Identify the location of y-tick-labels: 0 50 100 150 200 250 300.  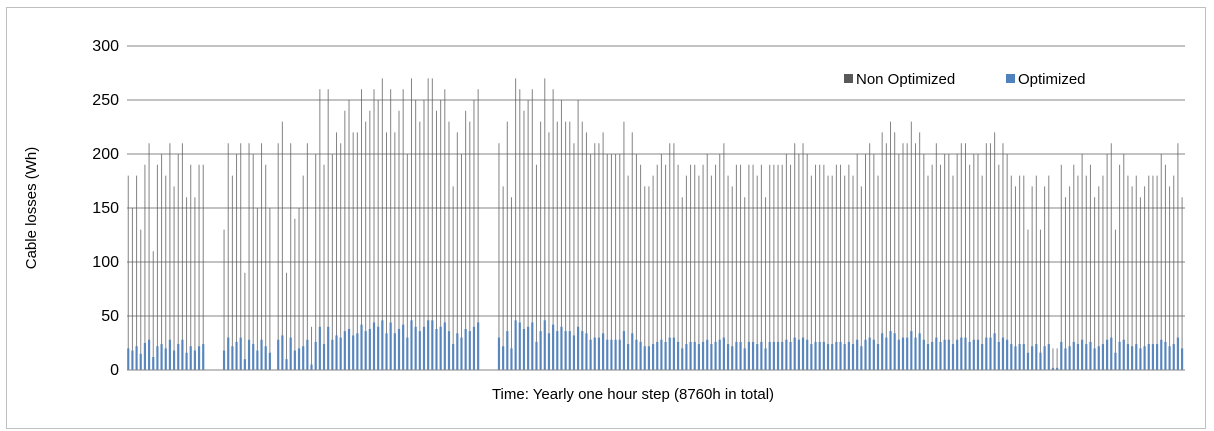
(105, 208).